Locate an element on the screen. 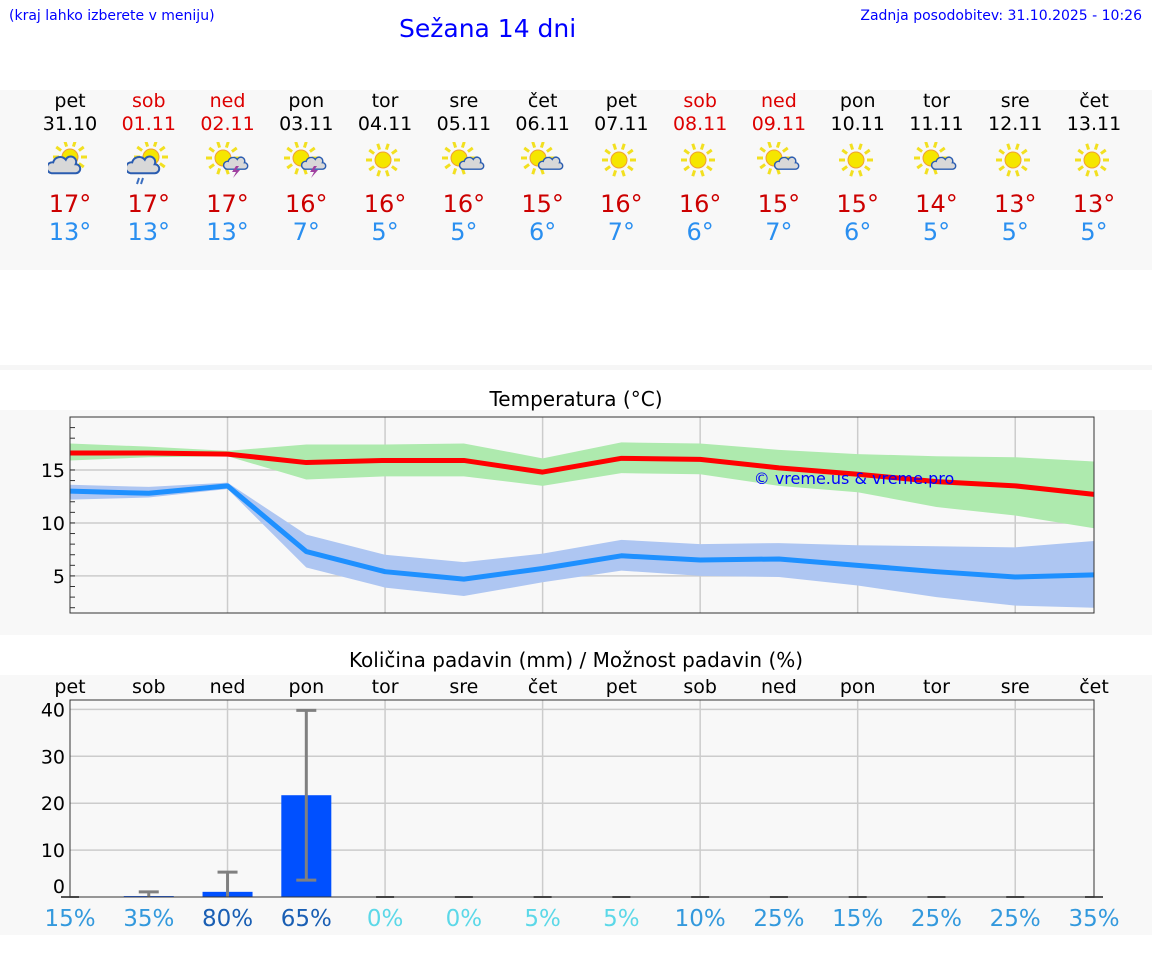 The width and height of the screenshot is (1152, 975). day-column: ned 09.11 15° 7° is located at coordinates (779, 168).